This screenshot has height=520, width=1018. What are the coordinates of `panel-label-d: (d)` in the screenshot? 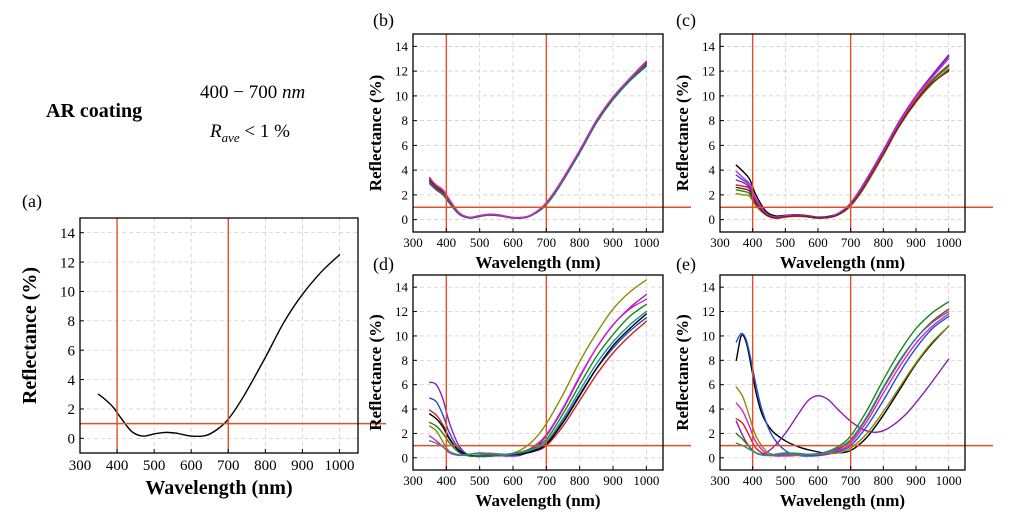 It's located at (383, 264).